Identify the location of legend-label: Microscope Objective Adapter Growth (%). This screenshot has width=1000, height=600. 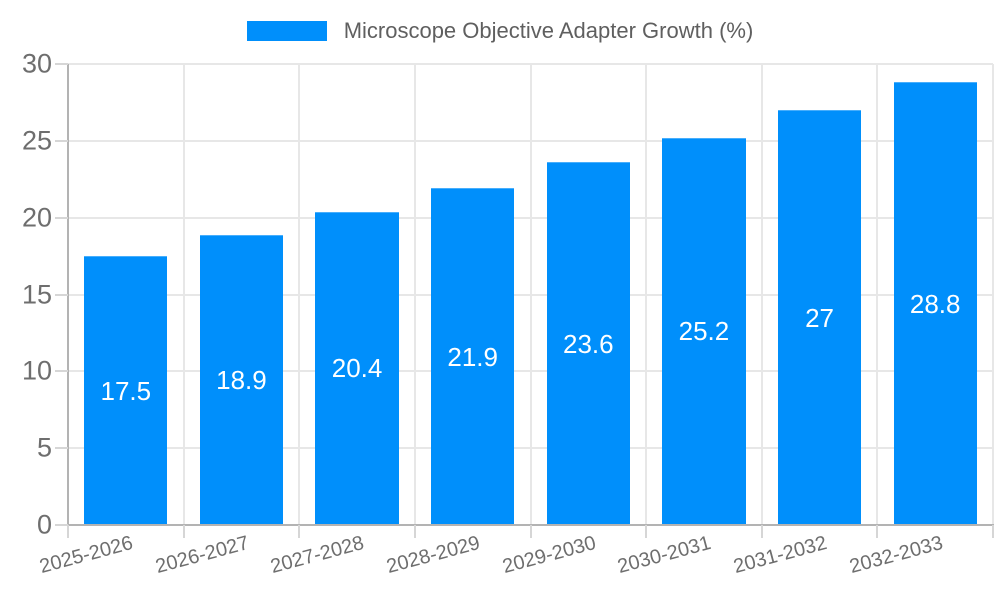
(548, 30).